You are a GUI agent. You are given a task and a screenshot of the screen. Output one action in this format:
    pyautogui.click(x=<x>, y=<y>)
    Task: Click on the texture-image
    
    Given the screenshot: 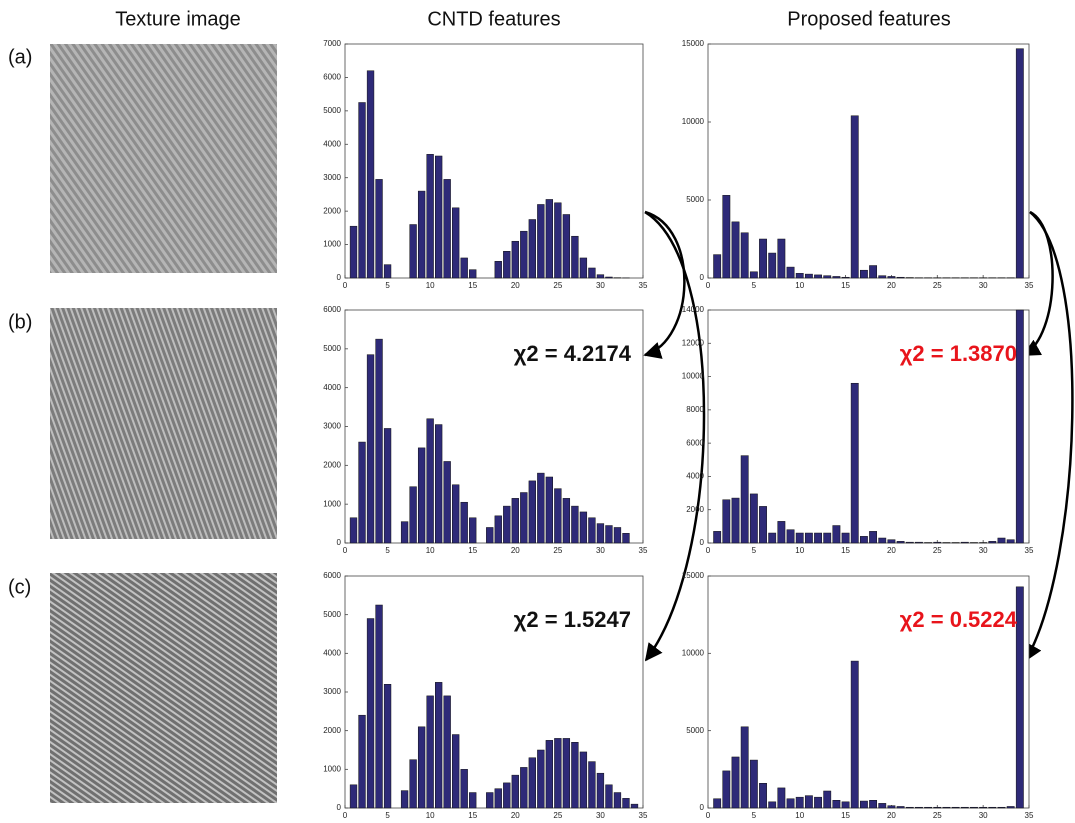 What is the action you would take?
    pyautogui.click(x=163, y=158)
    